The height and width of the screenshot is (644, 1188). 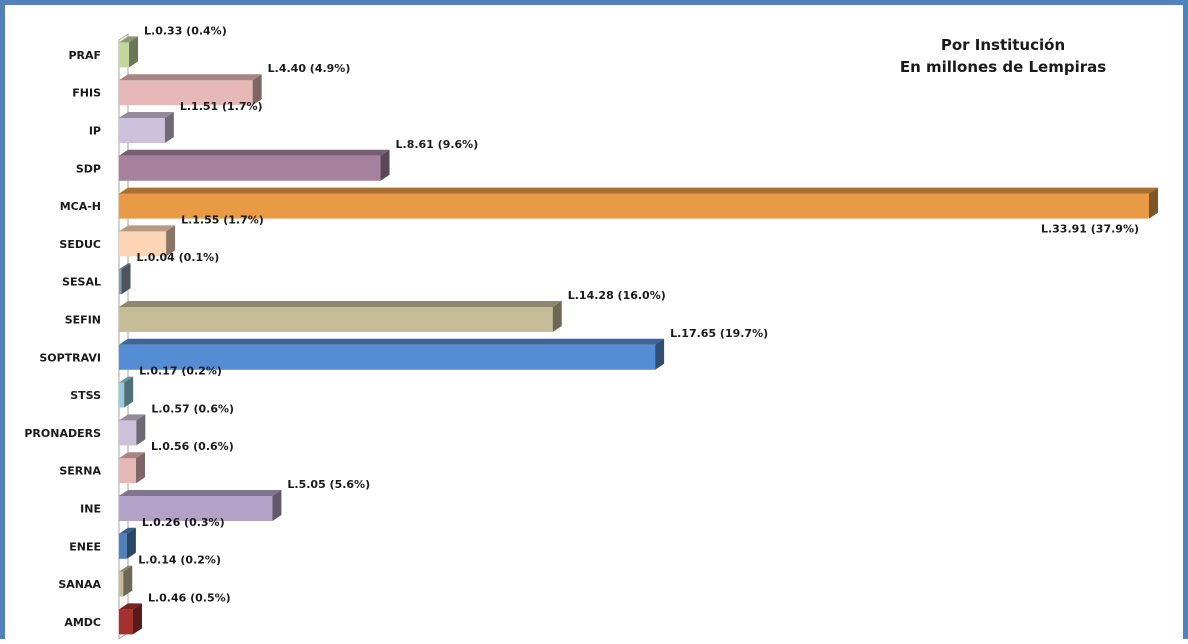 What do you see at coordinates (185, 30) in the screenshot?
I see `value-label: L.0.33 (0.4%)` at bounding box center [185, 30].